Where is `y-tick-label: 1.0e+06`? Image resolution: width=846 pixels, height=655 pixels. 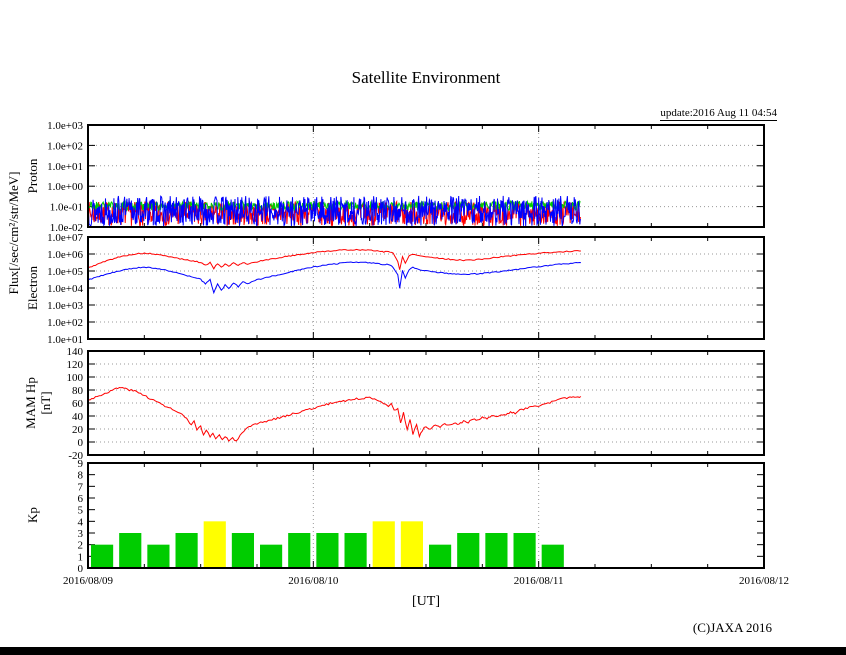
y-tick-label: 1.0e+06 is located at coordinates (65, 255).